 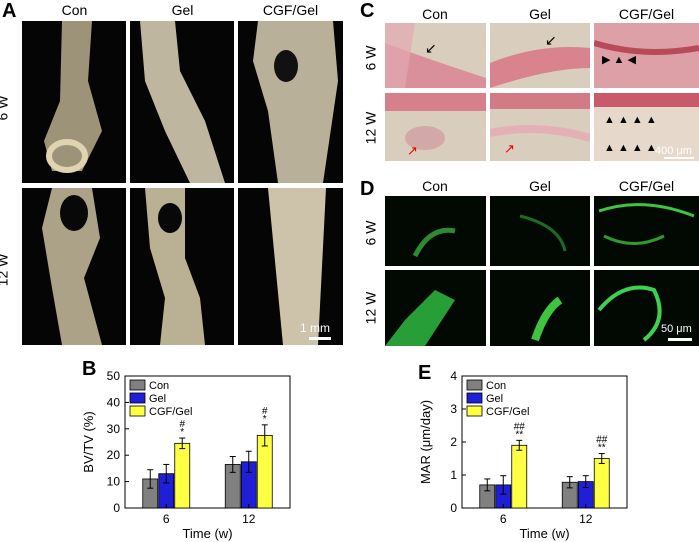 What do you see at coordinates (540, 14) in the screenshot?
I see `panel-c-col-label-gel: Gel` at bounding box center [540, 14].